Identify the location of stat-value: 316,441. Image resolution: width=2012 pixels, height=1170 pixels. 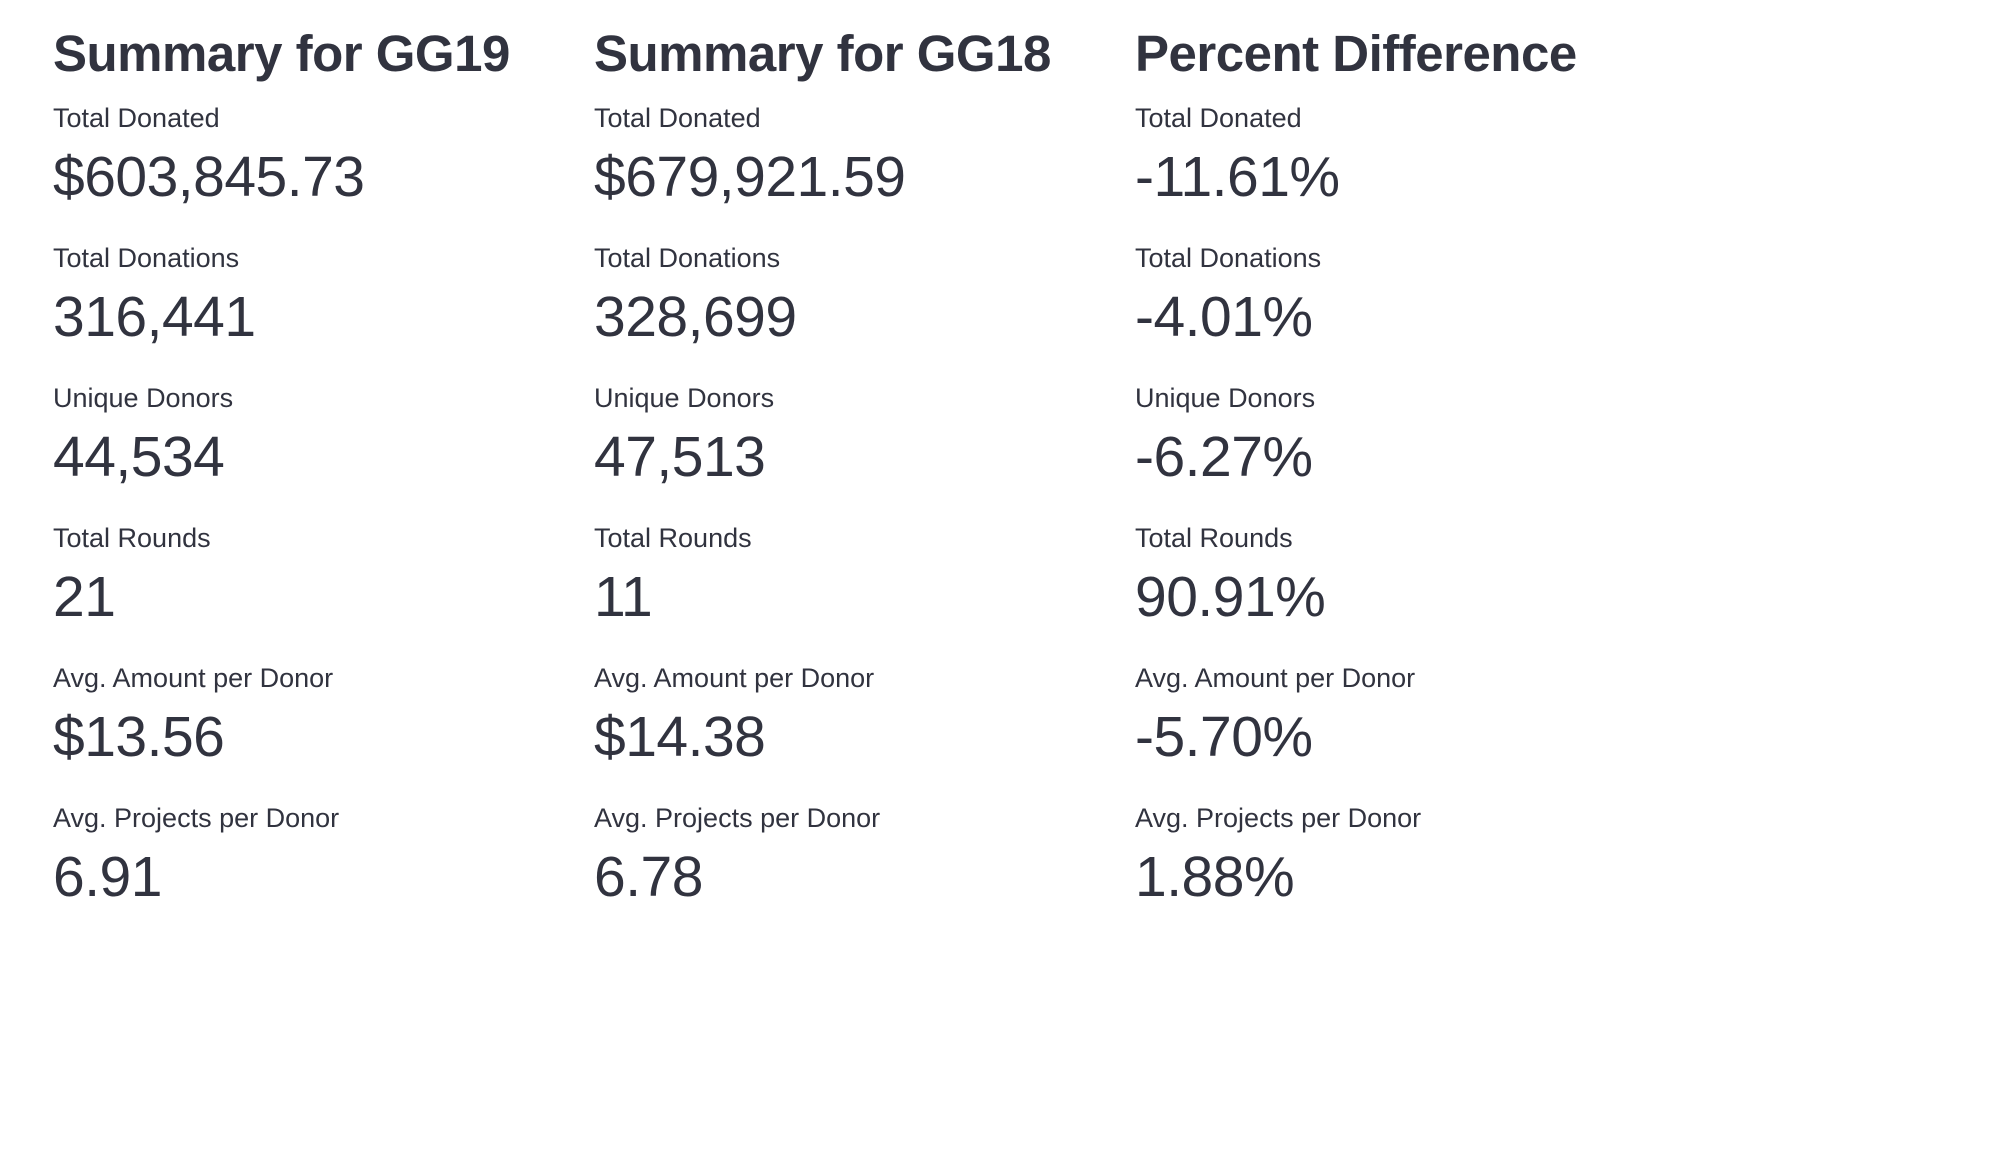
(154, 317).